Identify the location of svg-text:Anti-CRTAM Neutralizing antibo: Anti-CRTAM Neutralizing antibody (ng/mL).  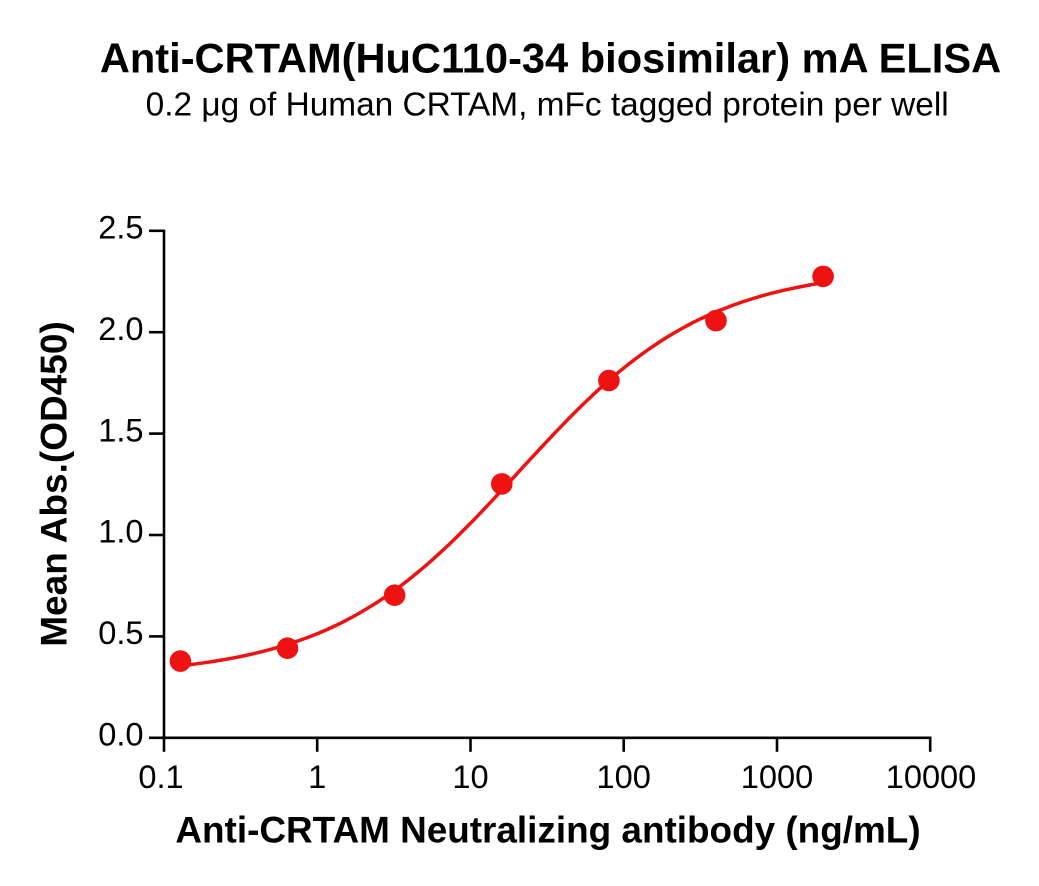
(547, 830).